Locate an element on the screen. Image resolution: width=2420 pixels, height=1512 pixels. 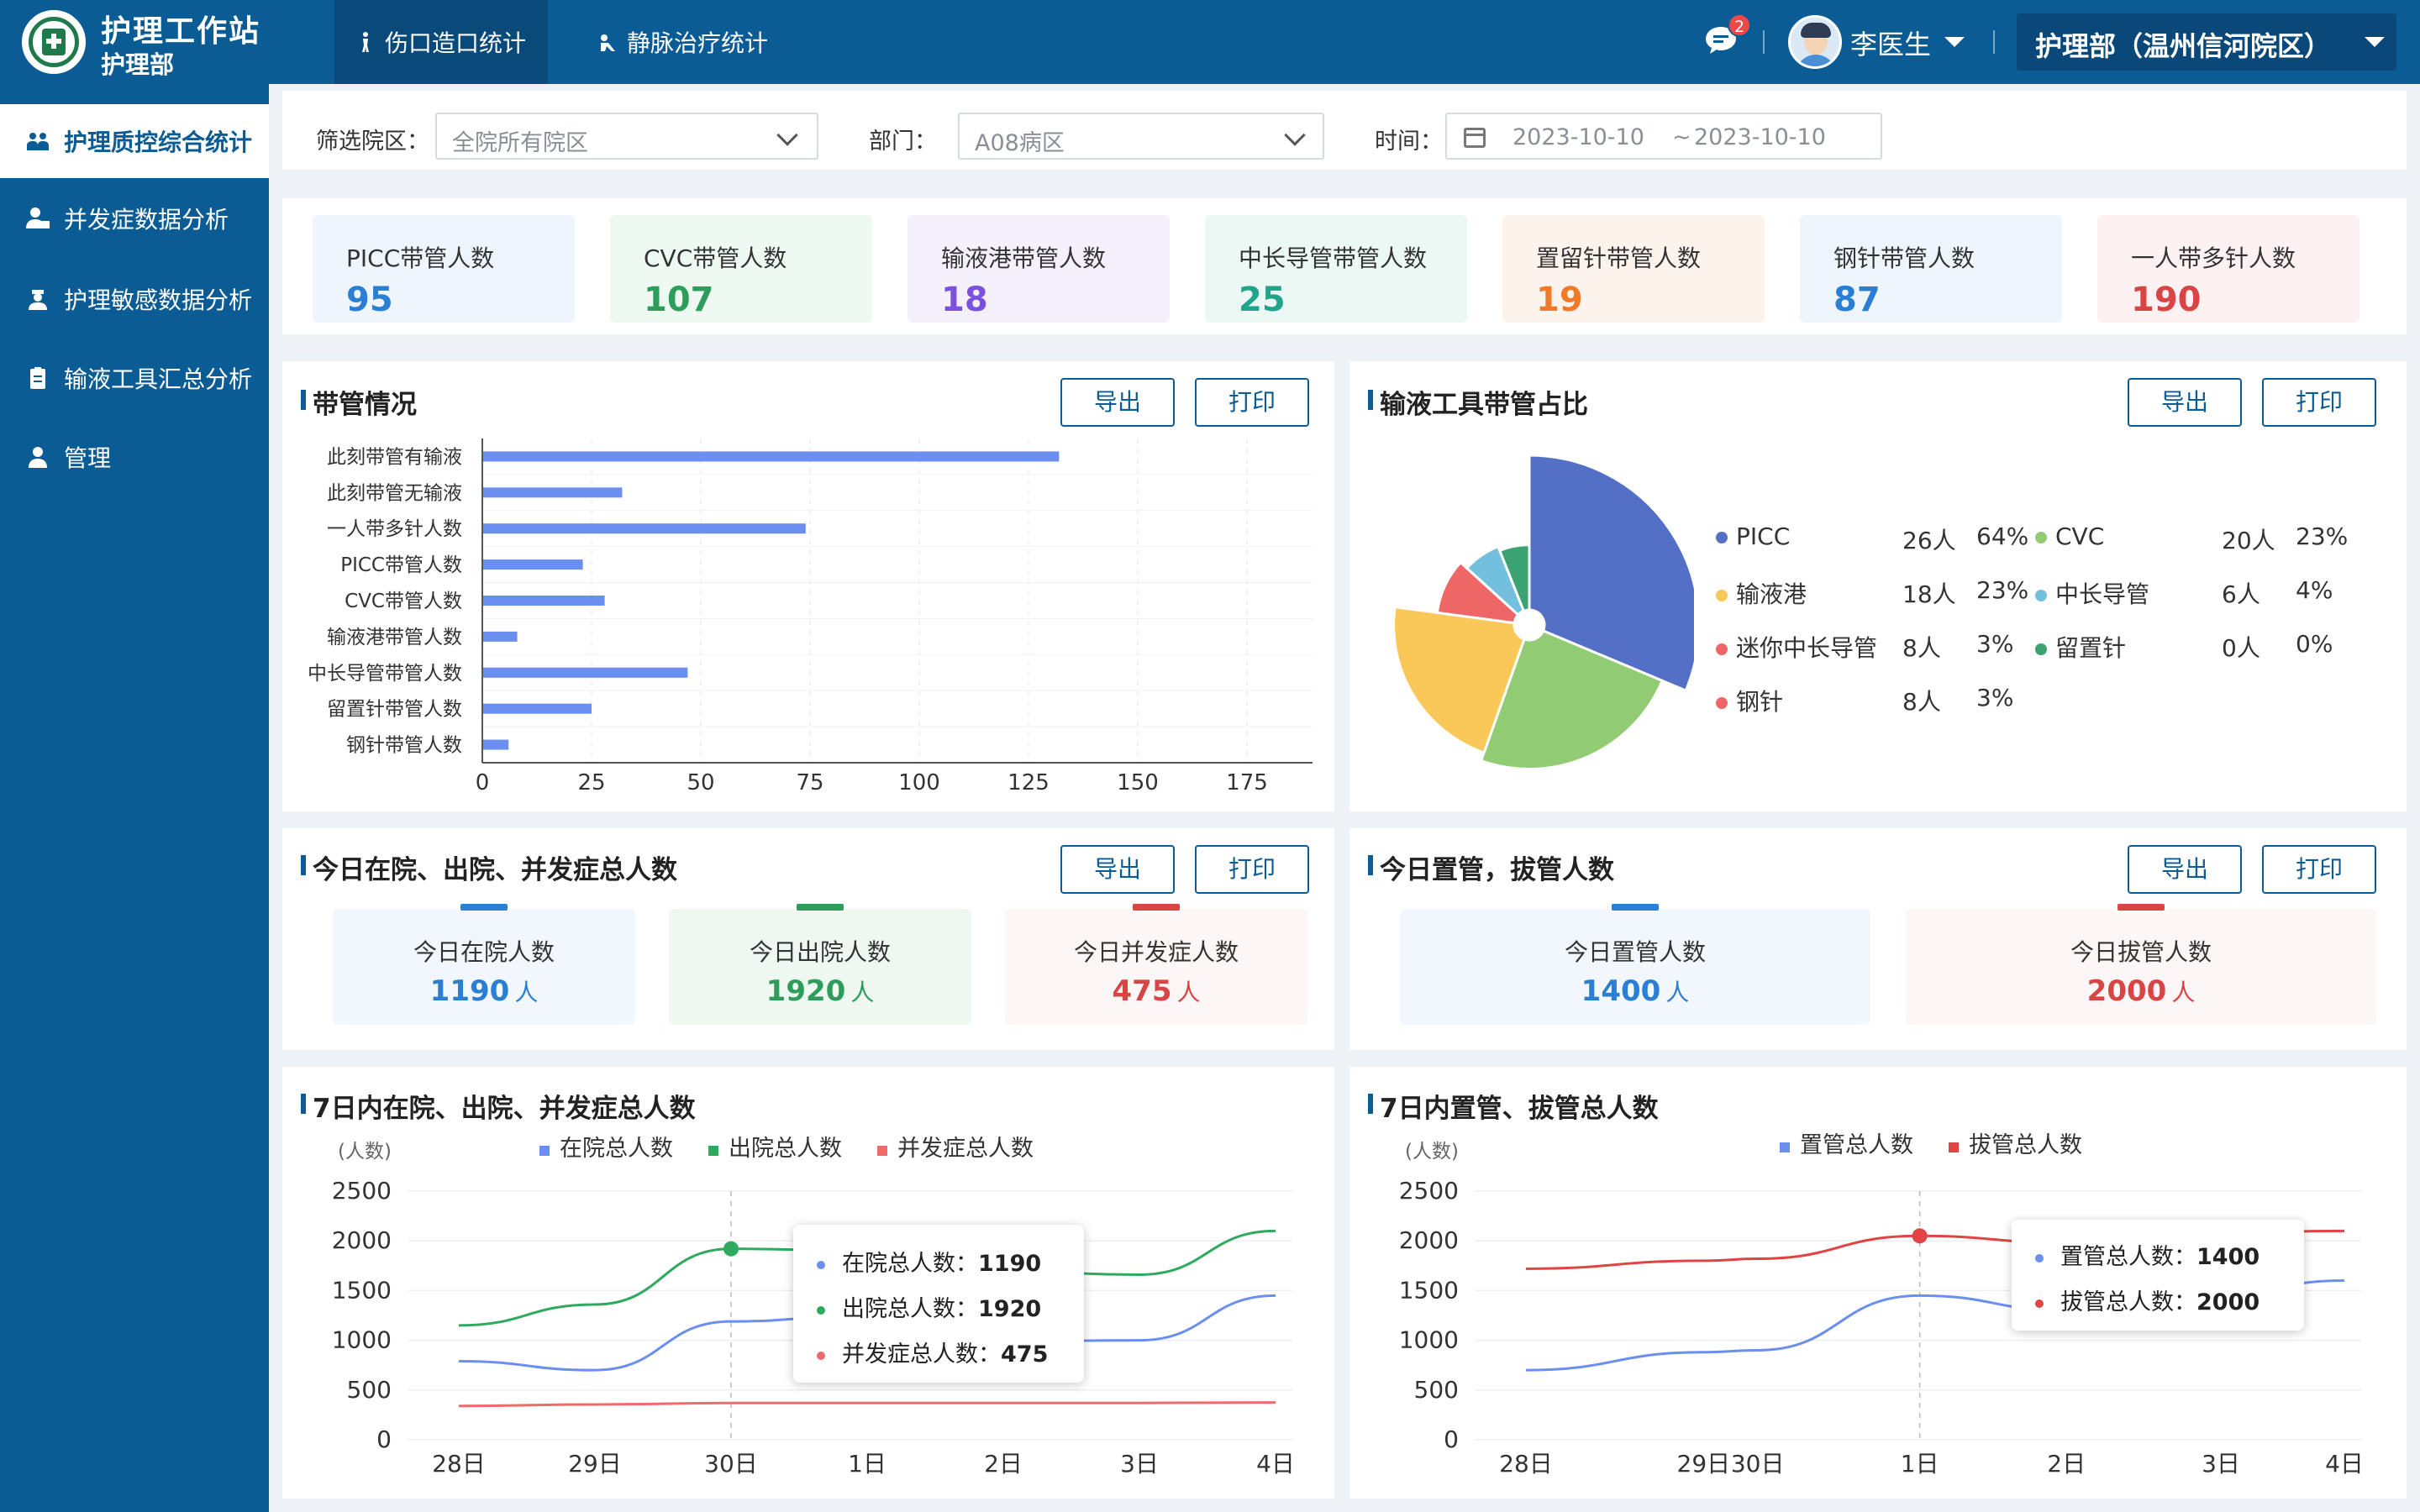
rose-pie-chart is located at coordinates (1543, 612).